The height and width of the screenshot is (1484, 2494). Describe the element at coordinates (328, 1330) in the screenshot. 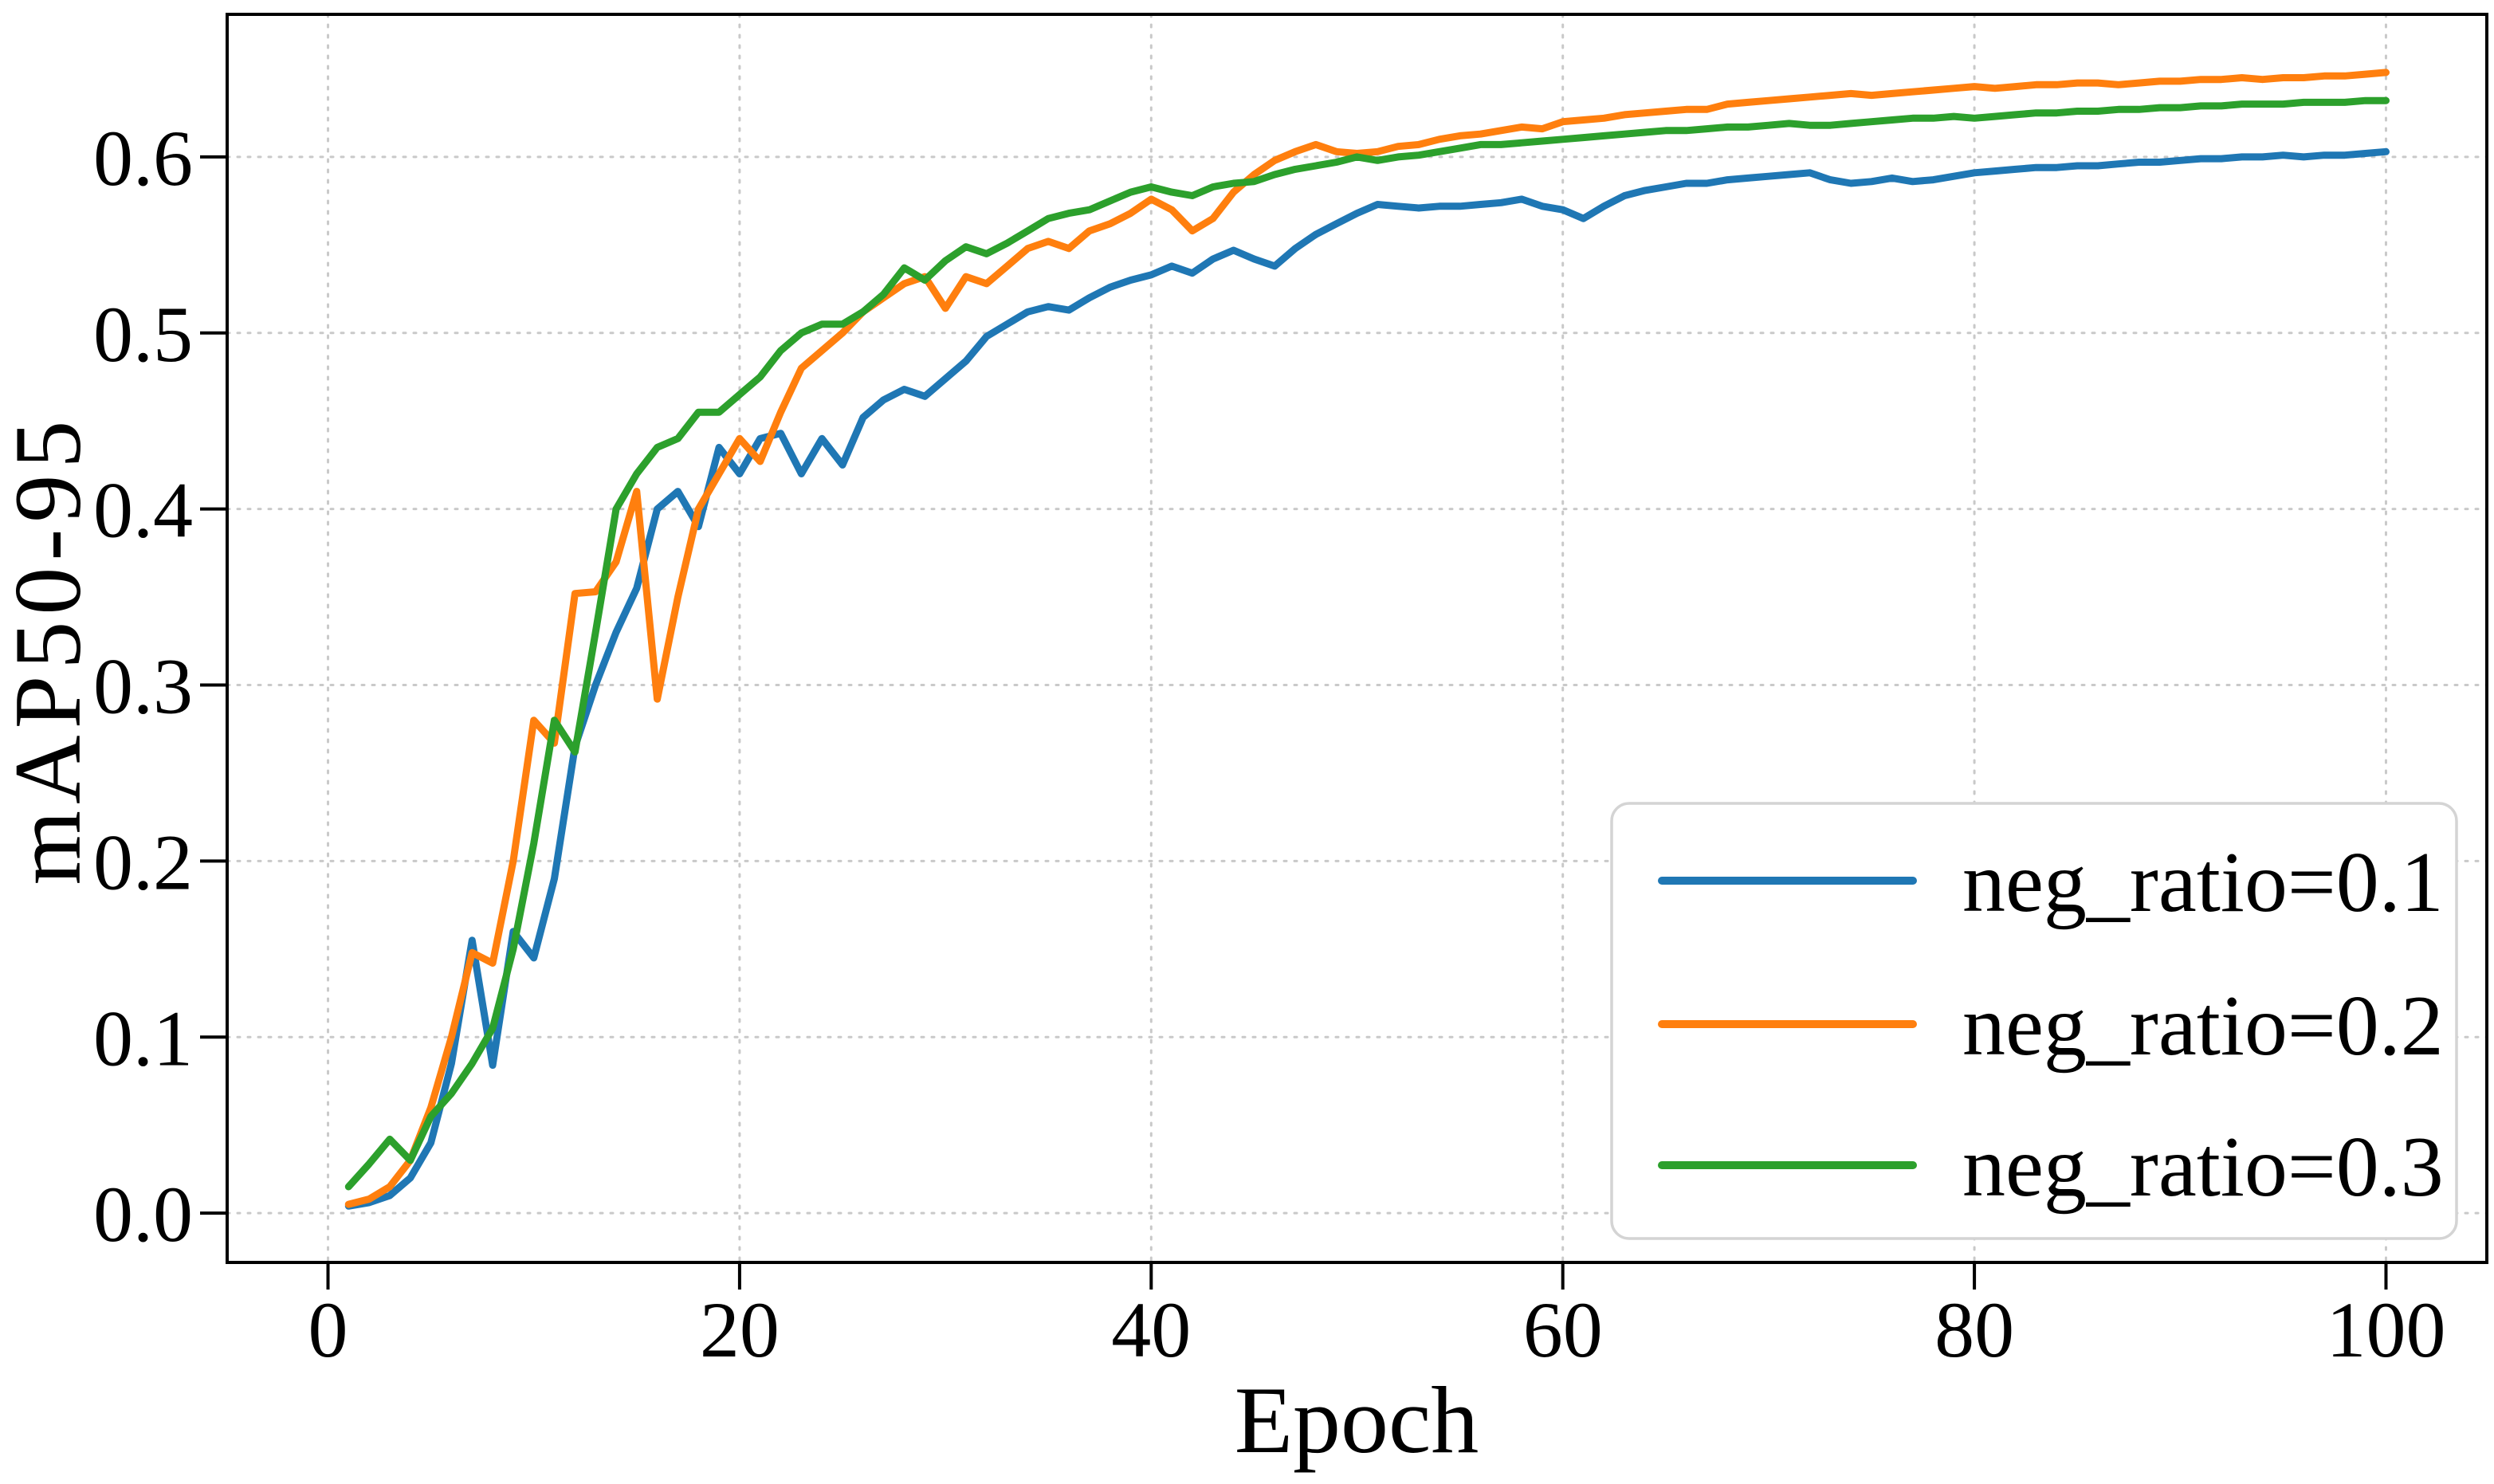

I see `x-tick-label: 0` at that location.